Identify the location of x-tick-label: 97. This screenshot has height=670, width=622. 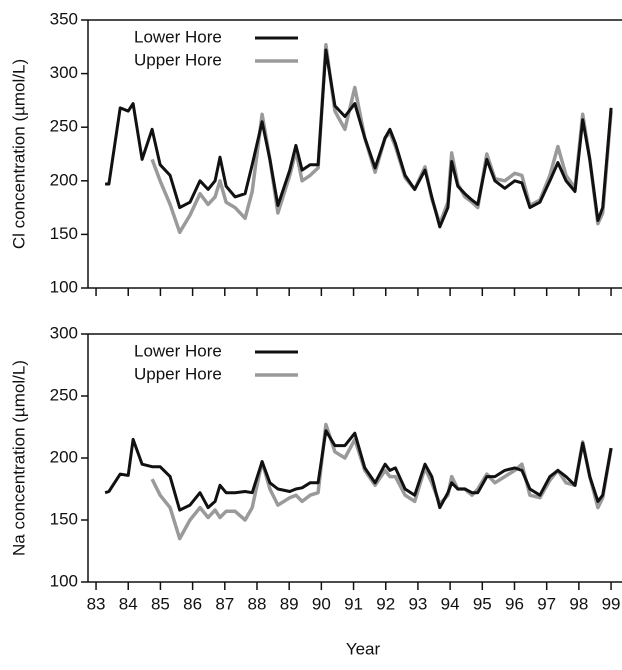
(546, 603).